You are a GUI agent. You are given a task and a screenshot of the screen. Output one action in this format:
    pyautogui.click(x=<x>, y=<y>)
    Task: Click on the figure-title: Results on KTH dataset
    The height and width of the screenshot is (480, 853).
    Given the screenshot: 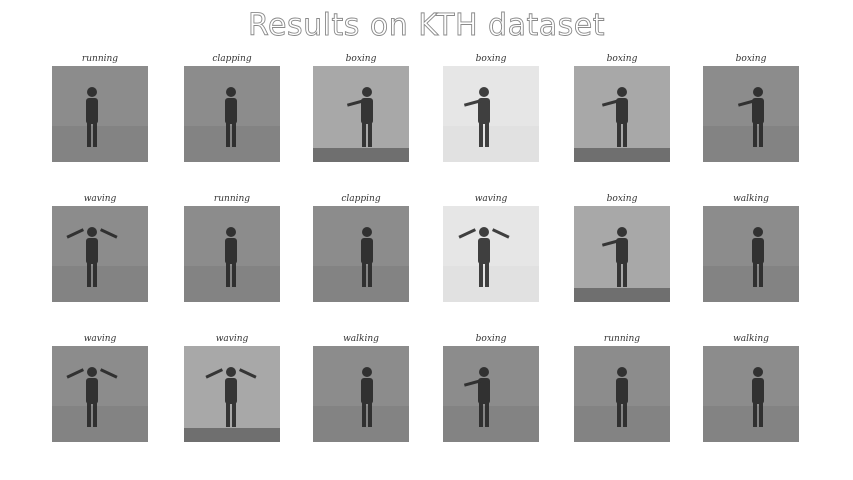 What is the action you would take?
    pyautogui.click(x=426, y=26)
    